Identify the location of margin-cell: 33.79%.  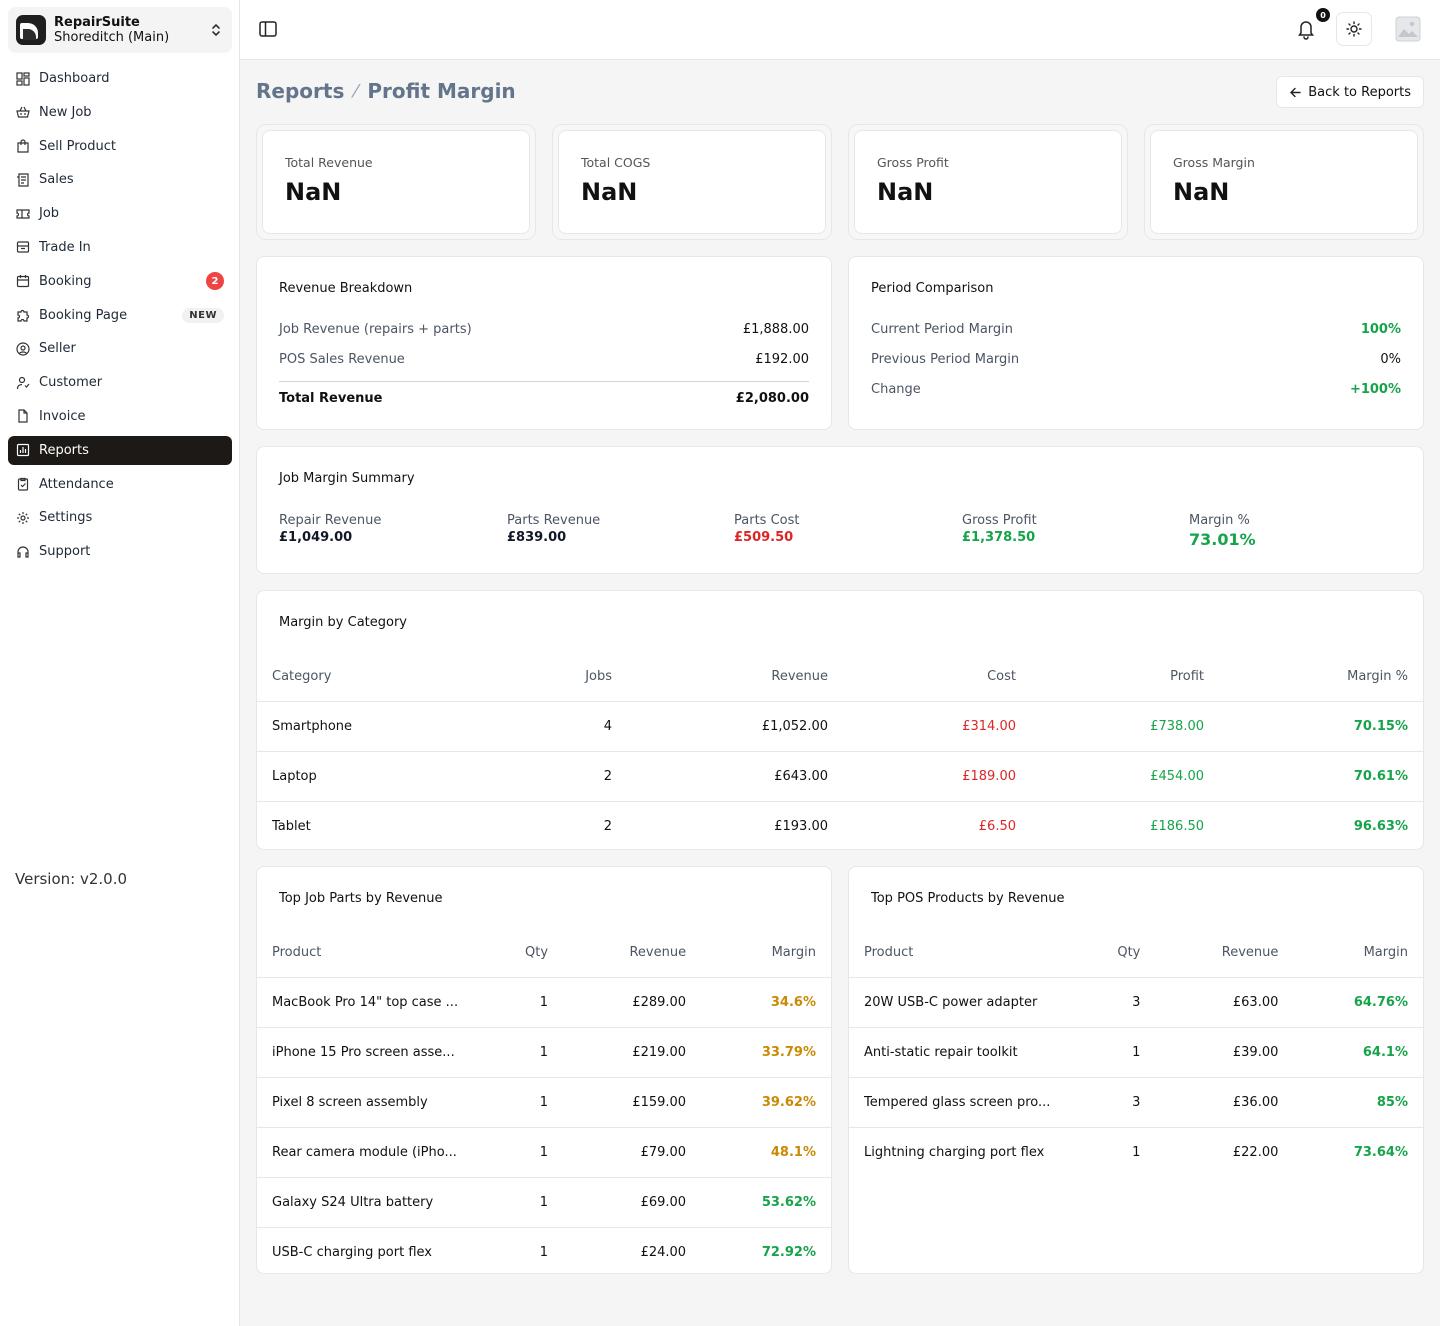
(766, 1052).